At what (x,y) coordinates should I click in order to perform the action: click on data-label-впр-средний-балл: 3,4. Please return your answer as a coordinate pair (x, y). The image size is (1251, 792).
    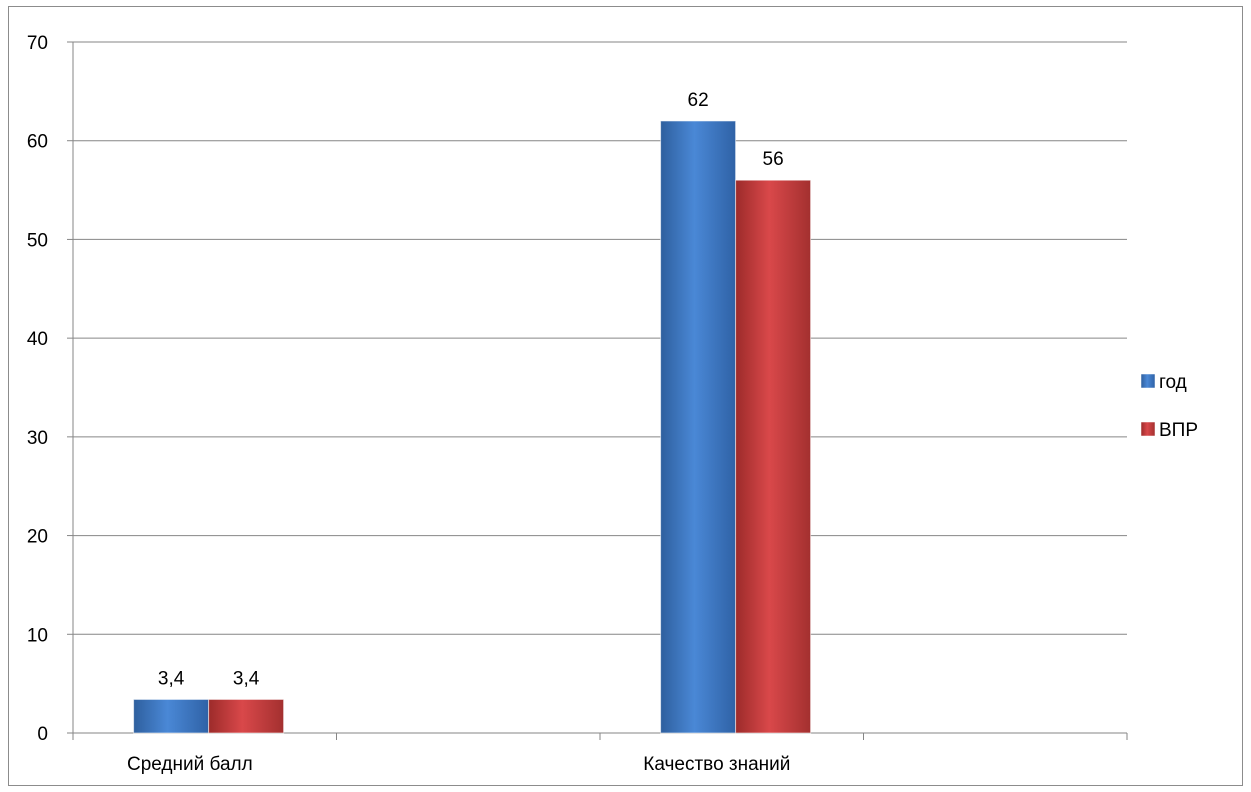
    Looking at the image, I should click on (246, 678).